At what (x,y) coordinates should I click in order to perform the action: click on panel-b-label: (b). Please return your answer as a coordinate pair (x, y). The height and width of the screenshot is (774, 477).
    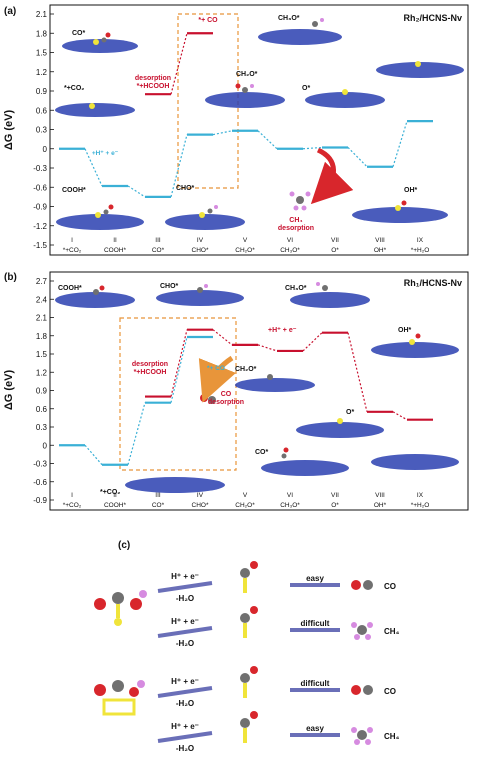
    Looking at the image, I should click on (10, 277).